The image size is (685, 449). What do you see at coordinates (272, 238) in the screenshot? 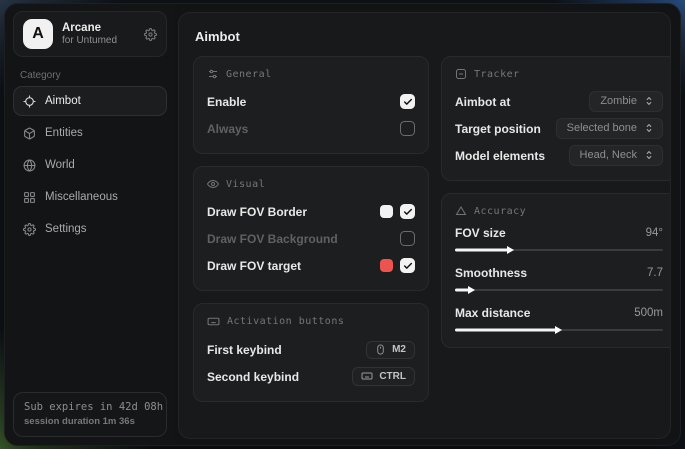
I see `draw-fov-background-label: Draw FOV Background` at bounding box center [272, 238].